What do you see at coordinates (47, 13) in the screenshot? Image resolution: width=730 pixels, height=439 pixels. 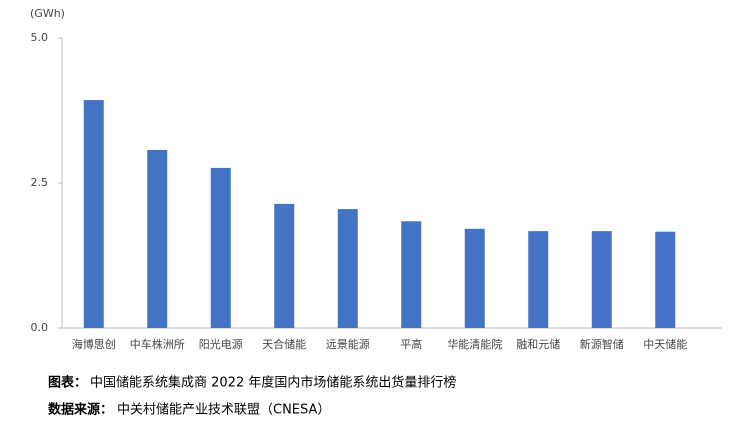 I see `unit-label: (GWh)` at bounding box center [47, 13].